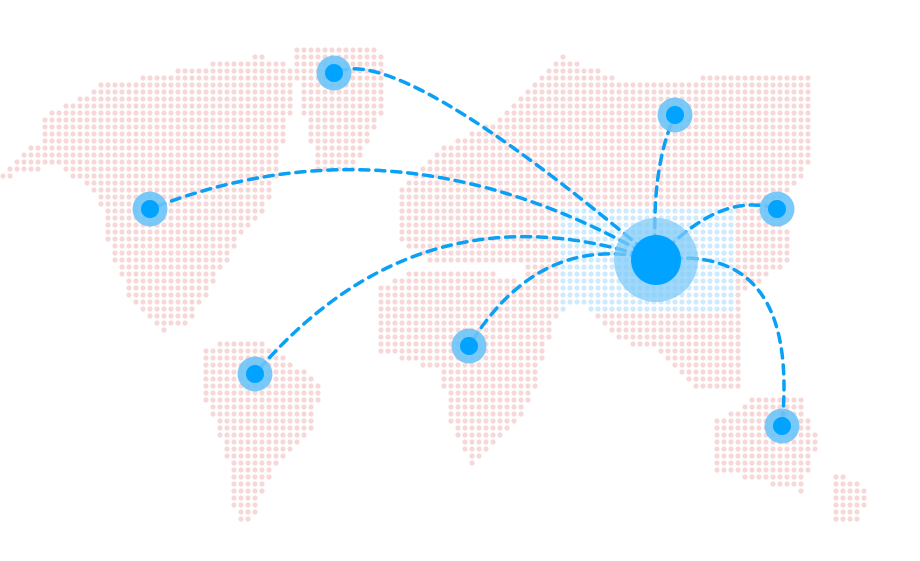 The width and height of the screenshot is (920, 561). I want to click on node-russia-icon, so click(675, 115).